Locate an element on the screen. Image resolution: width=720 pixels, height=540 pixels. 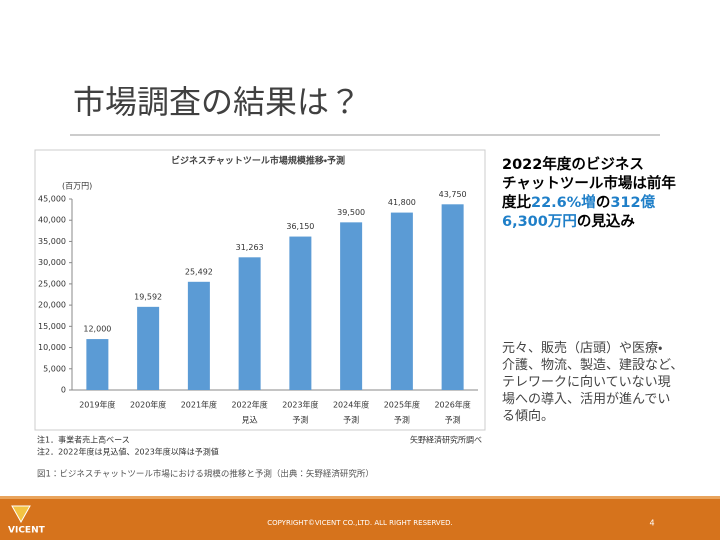
body-line: 元々、販売（店頭）や医療・ is located at coordinates (582, 348).